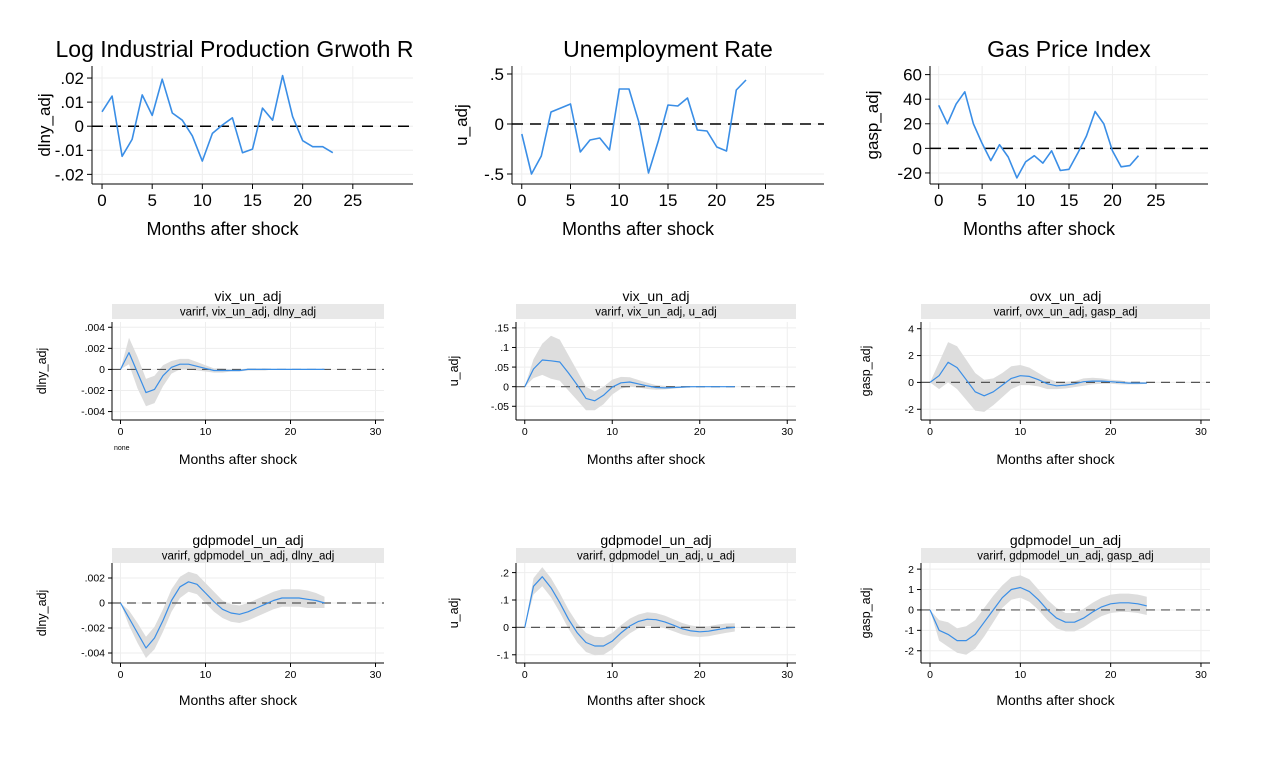  I want to click on chart-subtitle: varirf, ovx_un_adj, gasp_adj, so click(1066, 313).